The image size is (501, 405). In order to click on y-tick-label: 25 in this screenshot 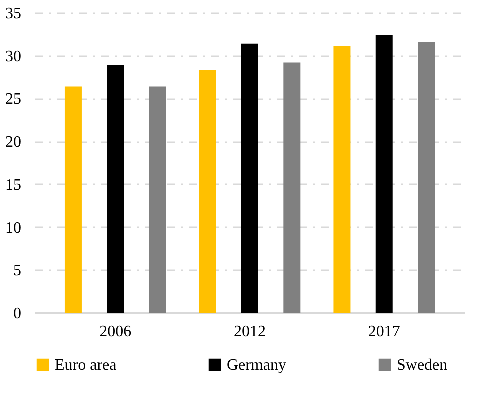, I will do `click(14, 99)`.